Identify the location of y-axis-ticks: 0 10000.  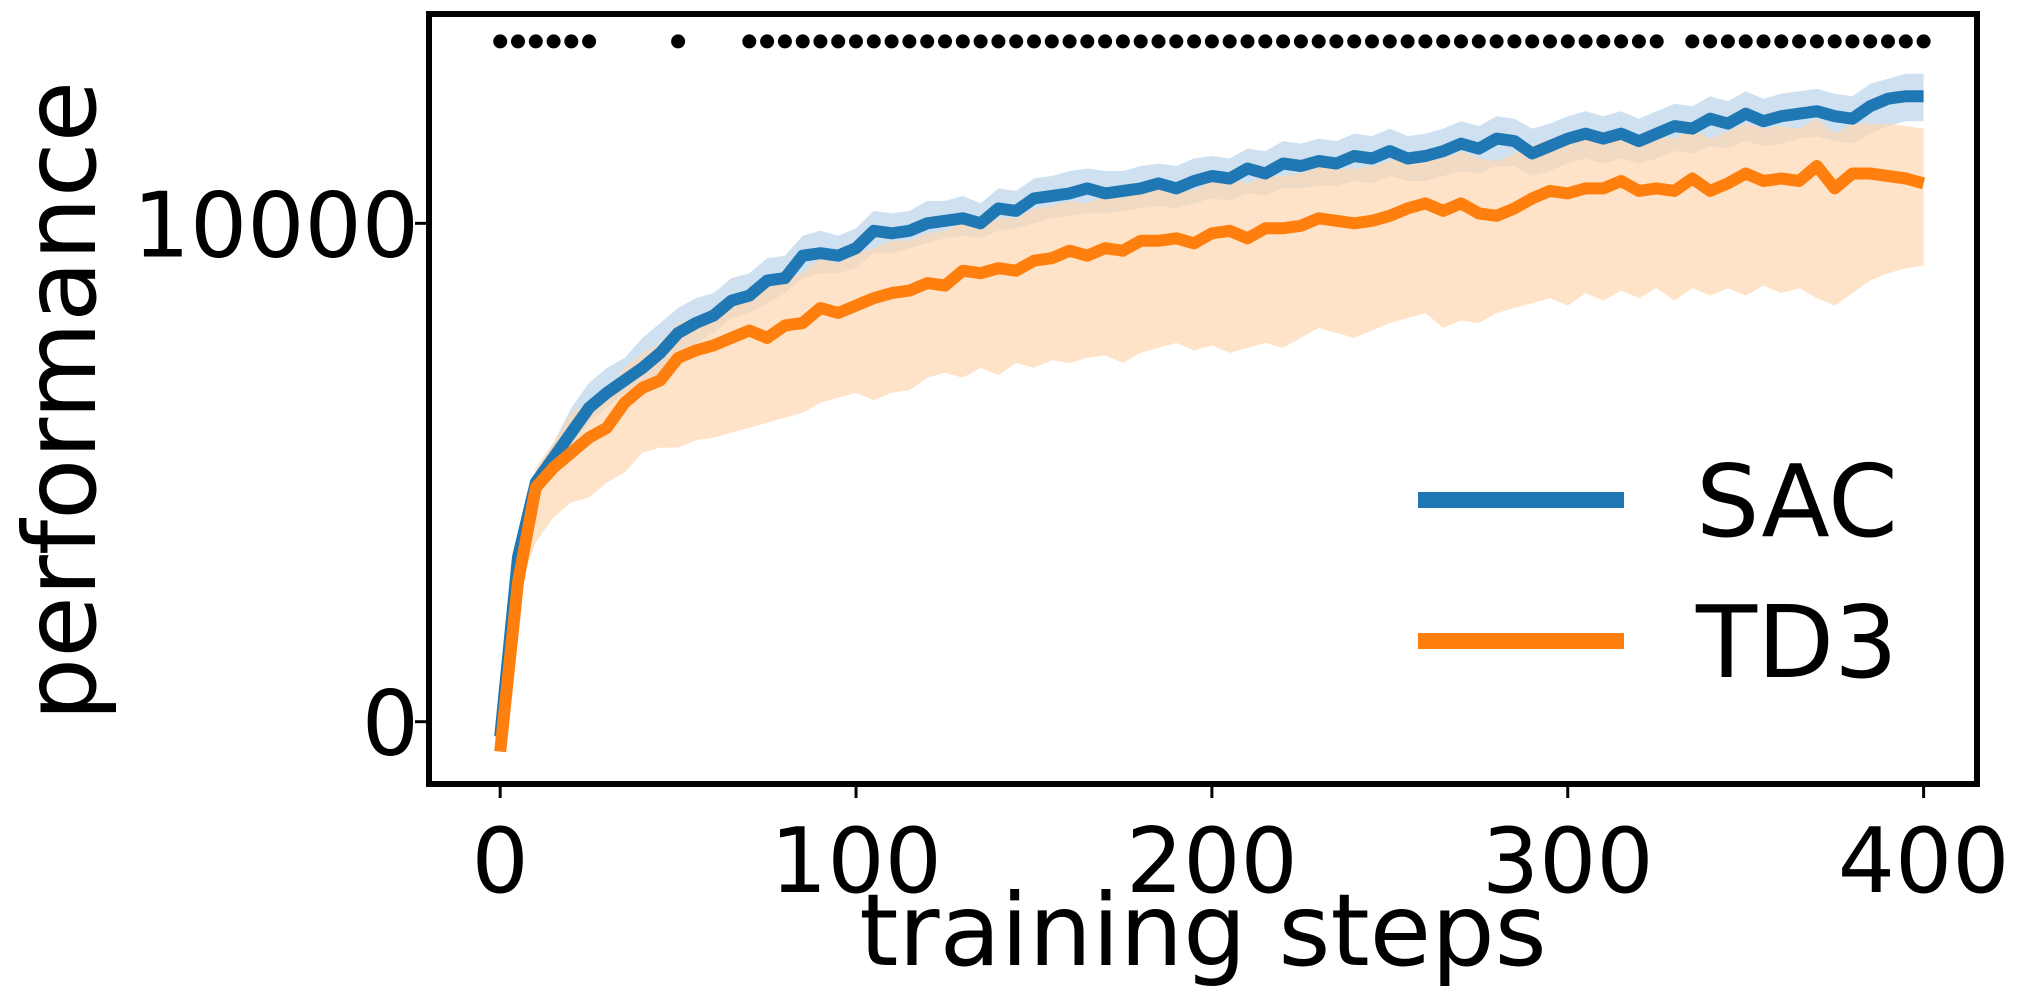
(281, 475).